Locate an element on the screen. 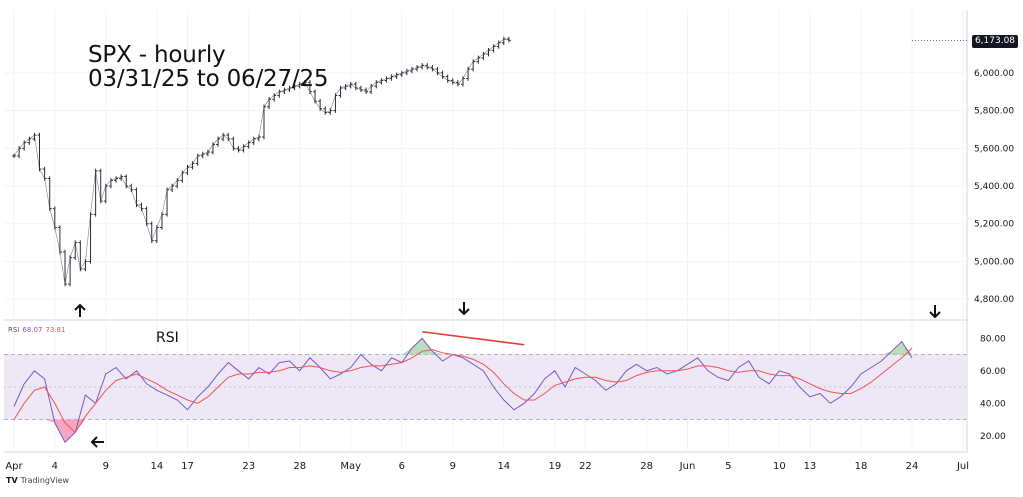 Image resolution: width=1023 pixels, height=497 pixels. tradingview-label: TradingView is located at coordinates (44, 480).